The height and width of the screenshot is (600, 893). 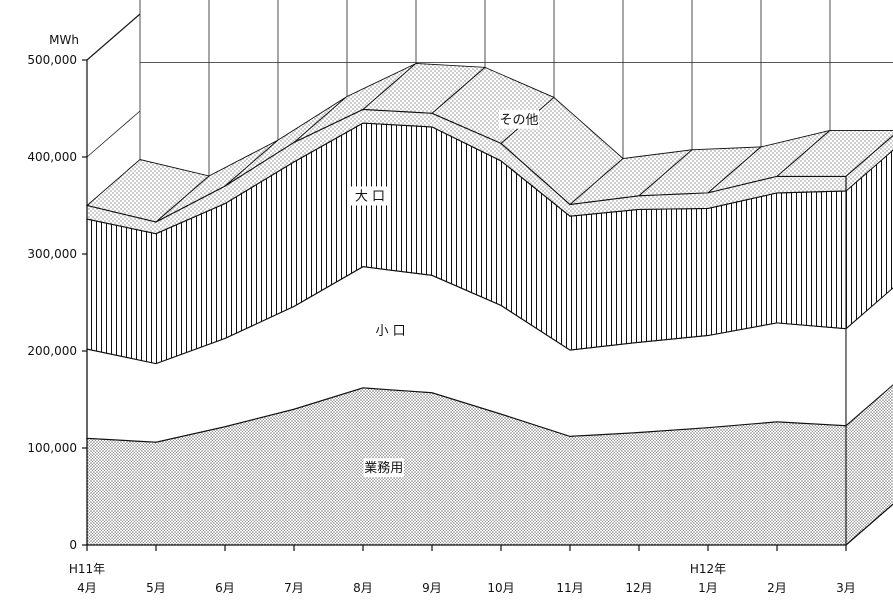 What do you see at coordinates (708, 588) in the screenshot?
I see `x-tick-label: 1月` at bounding box center [708, 588].